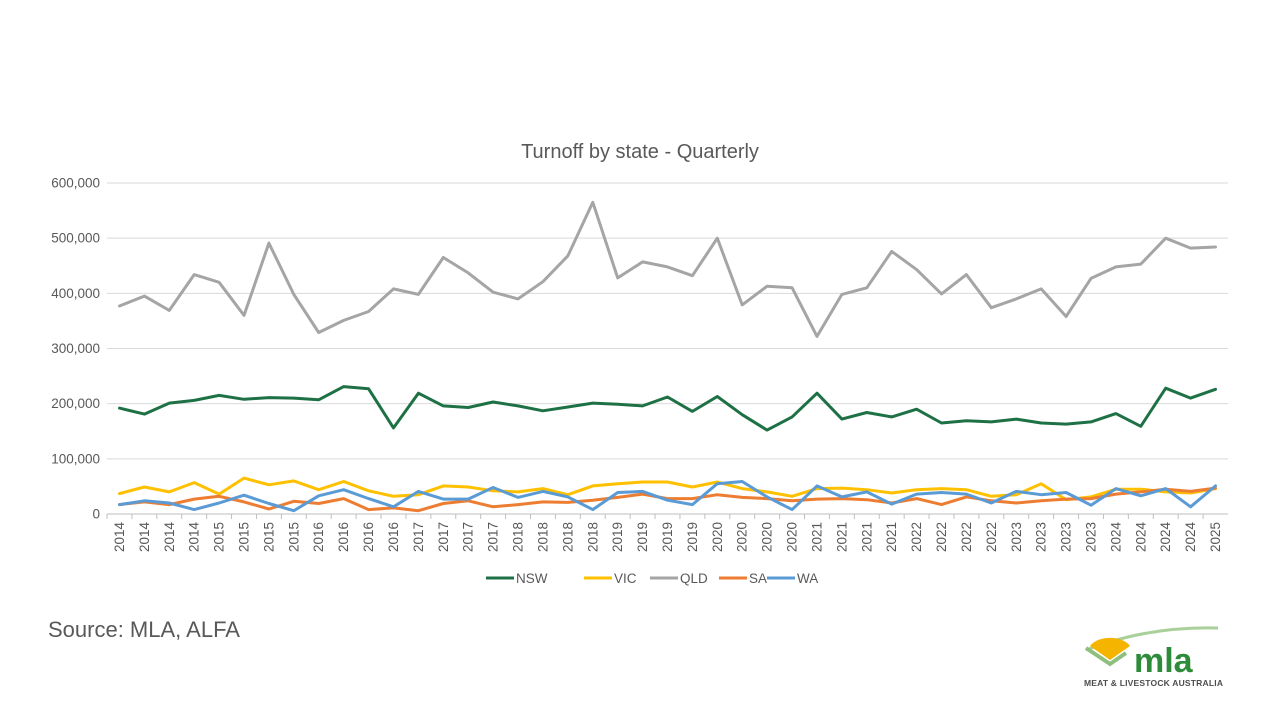 The width and height of the screenshot is (1280, 720). Describe the element at coordinates (667, 408) in the screenshot. I see `series-line-nsw` at that location.